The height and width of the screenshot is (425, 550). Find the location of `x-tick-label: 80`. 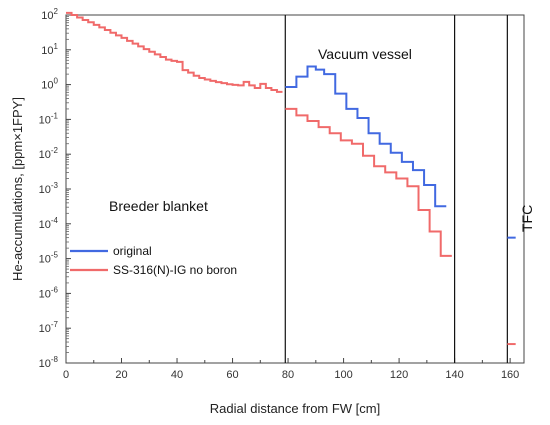

x-tick-label: 80 is located at coordinates (288, 375).